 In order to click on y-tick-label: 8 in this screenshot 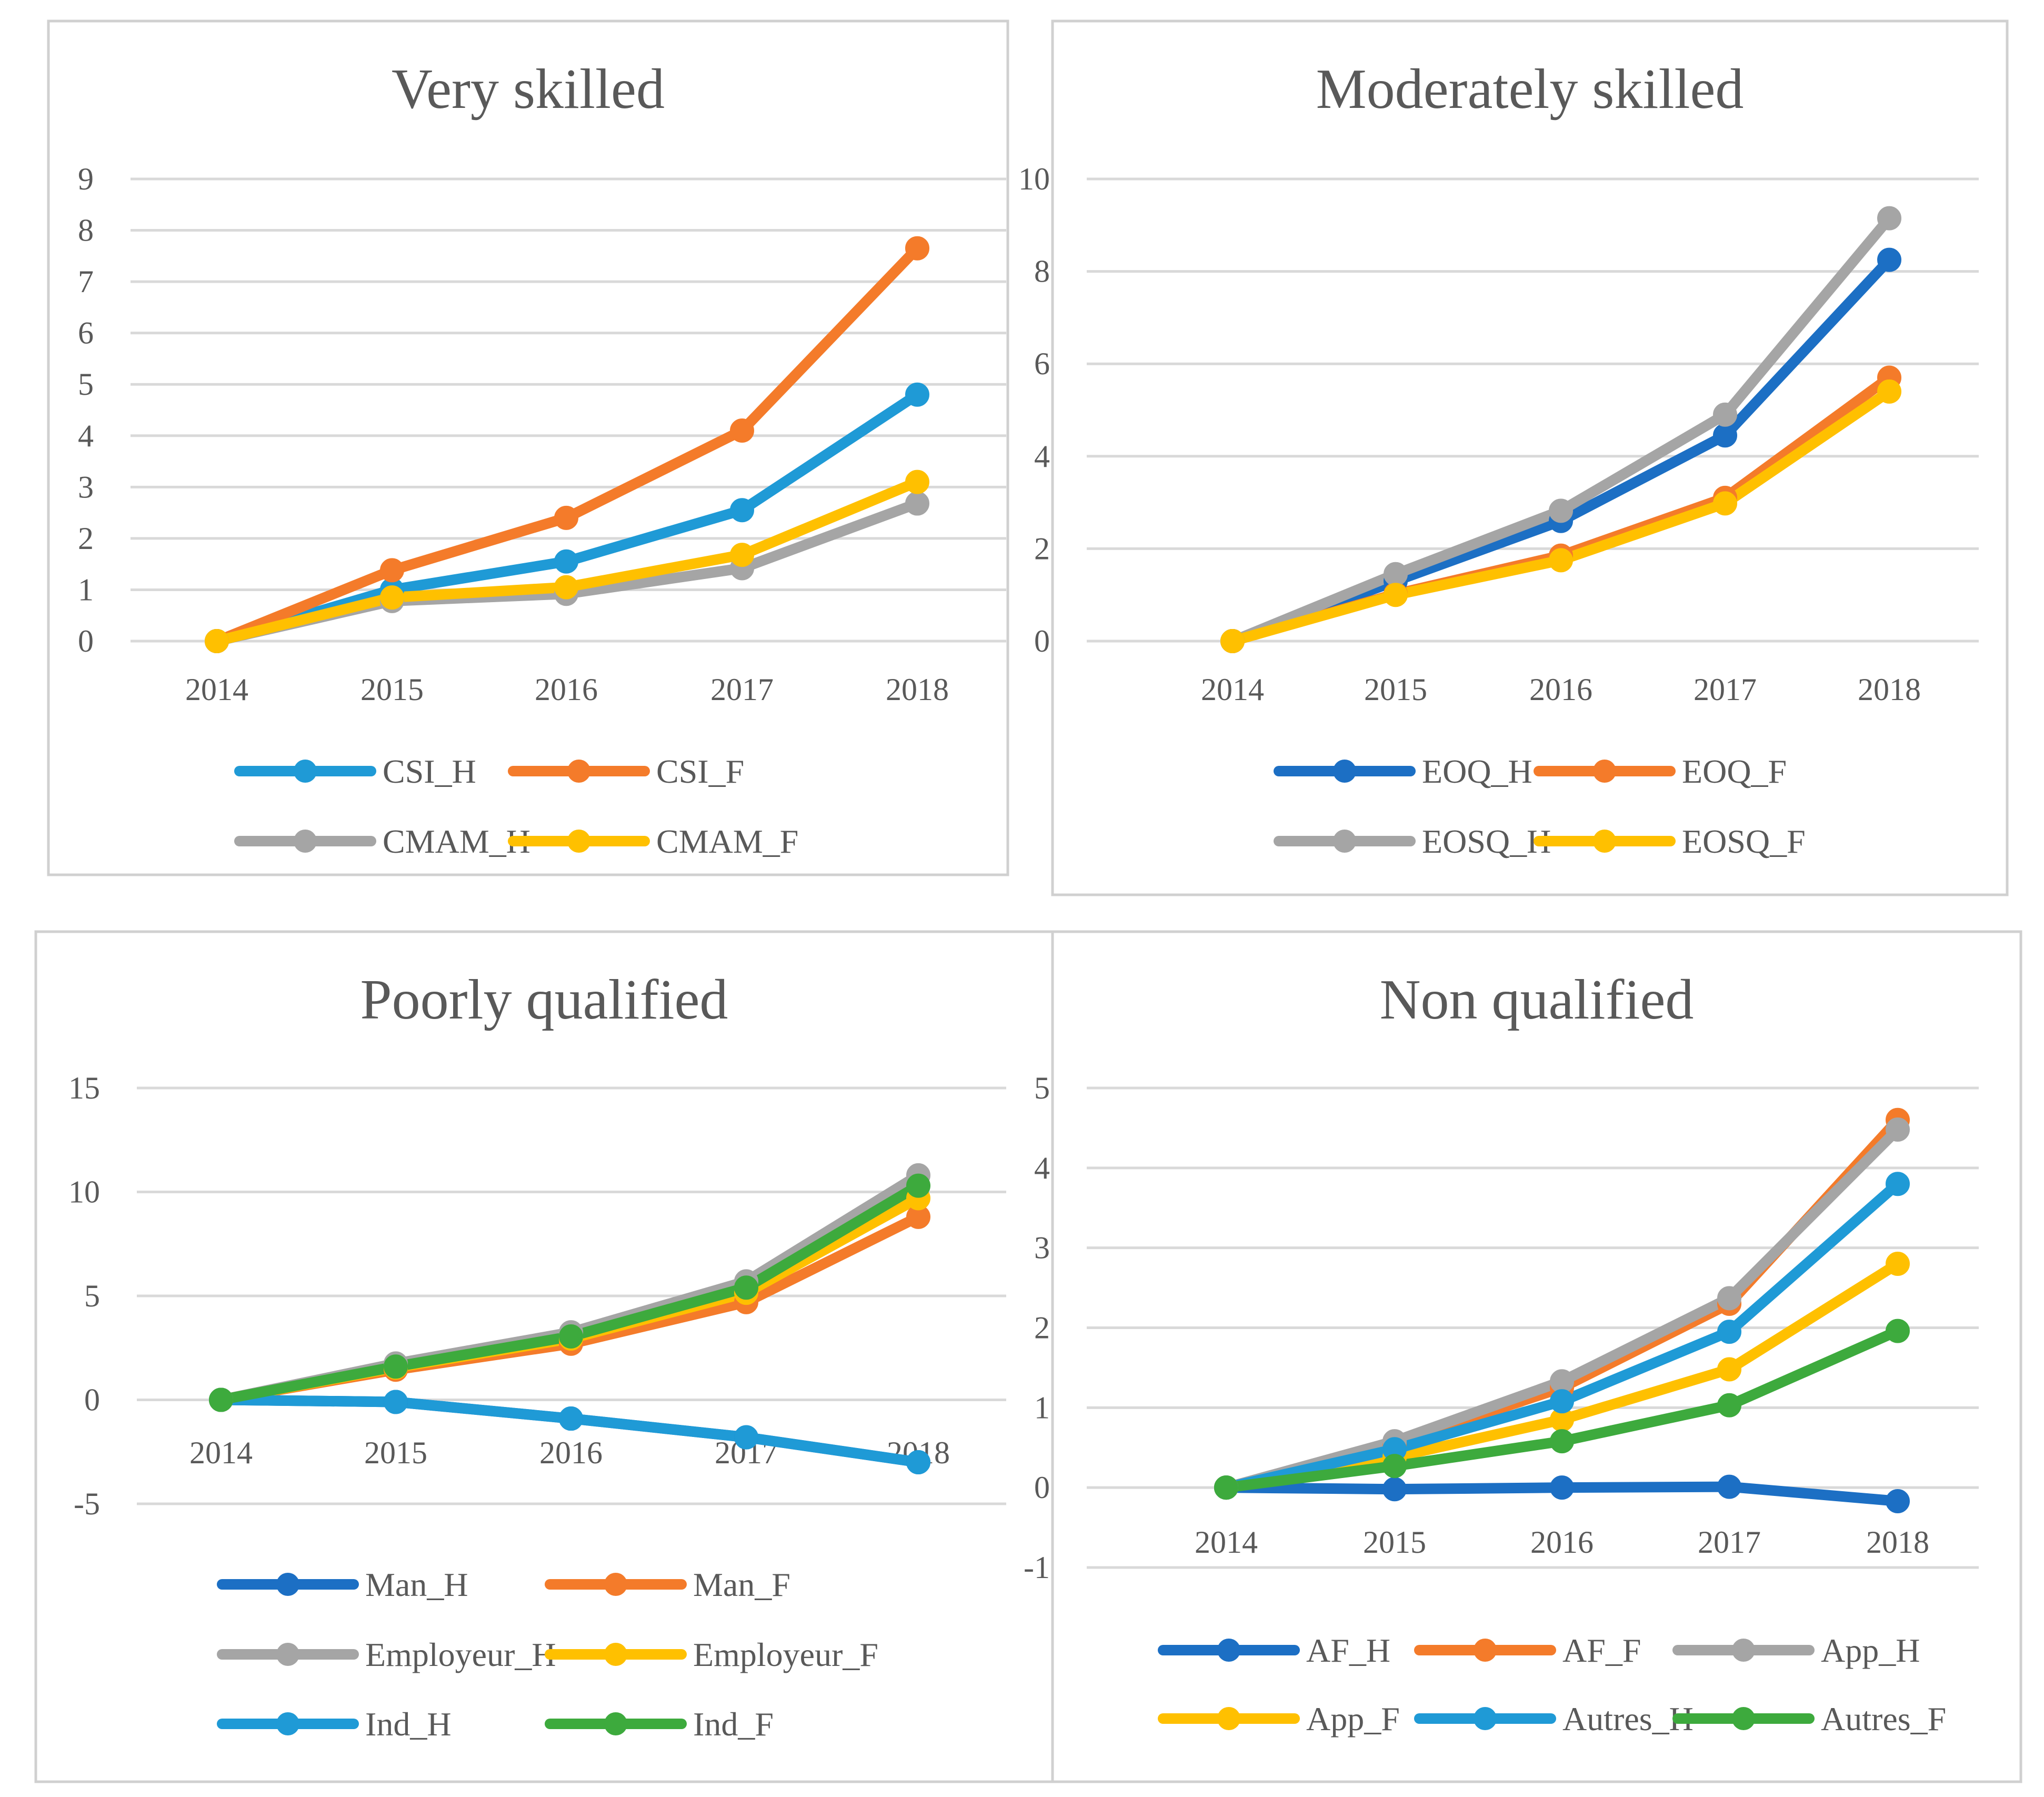, I will do `click(86, 231)`.